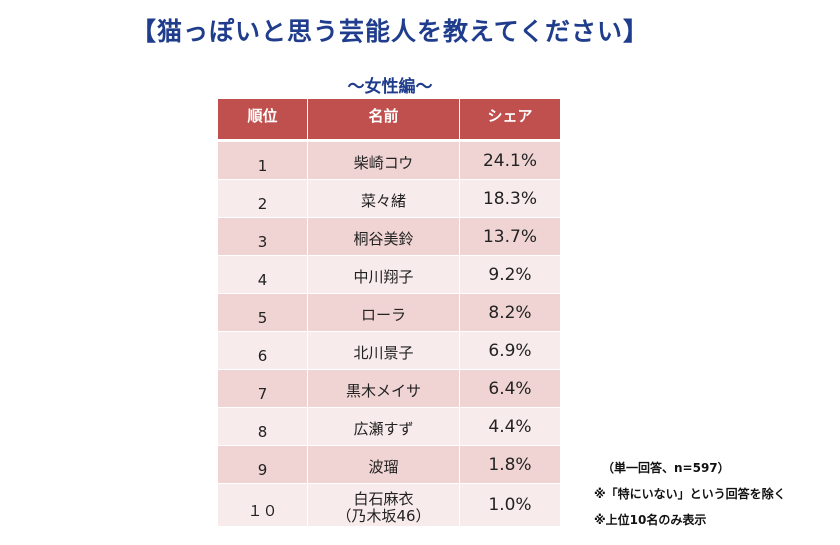 This screenshot has height=545, width=840. What do you see at coordinates (510, 465) in the screenshot?
I see `share-cell: 1.8%` at bounding box center [510, 465].